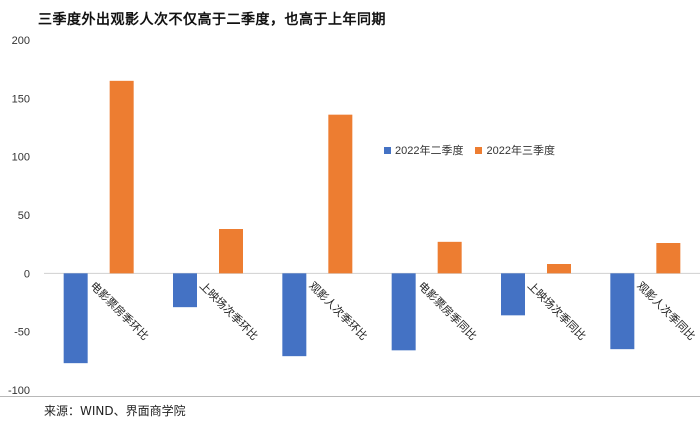 The height and width of the screenshot is (425, 700). I want to click on legend-label-series2: 2022年三季度, so click(520, 151).